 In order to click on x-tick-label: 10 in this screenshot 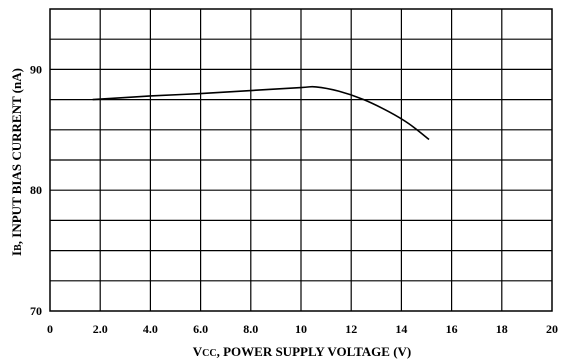, I will do `click(301, 329)`.